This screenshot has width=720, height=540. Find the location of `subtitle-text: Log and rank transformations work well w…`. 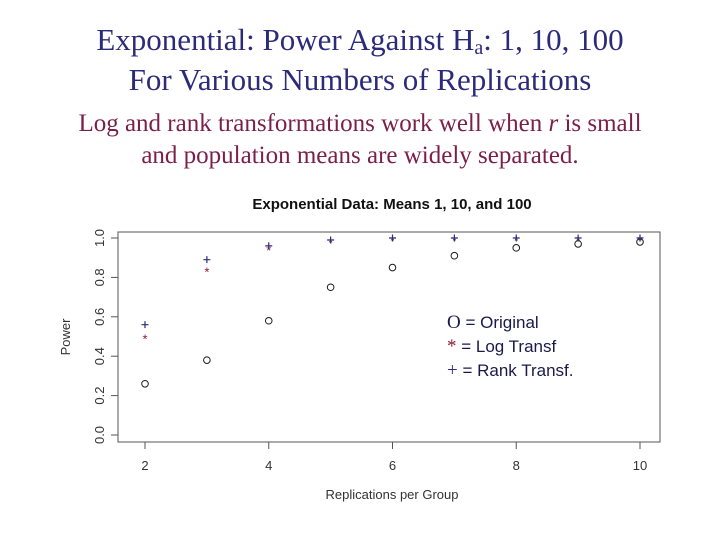

subtitle-text: Log and rank transformations work well w… is located at coordinates (313, 123).